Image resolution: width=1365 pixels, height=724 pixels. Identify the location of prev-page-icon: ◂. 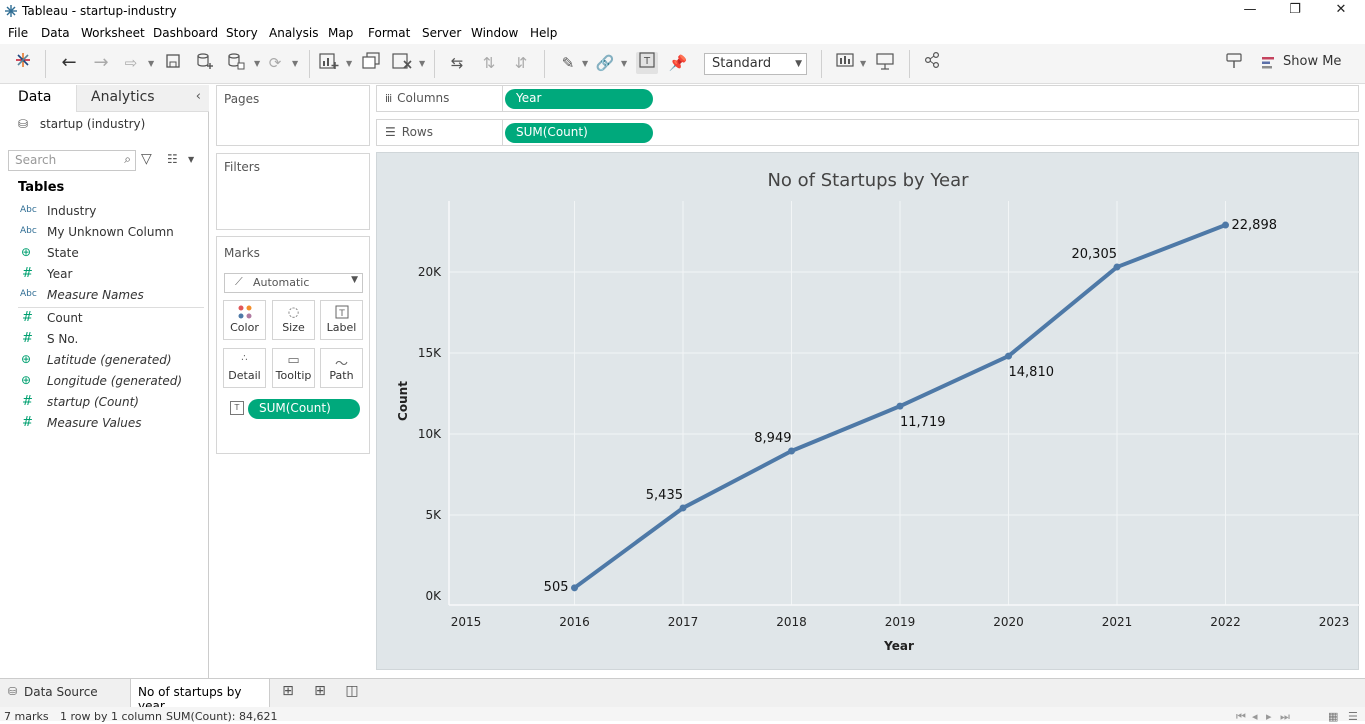
(1255, 716).